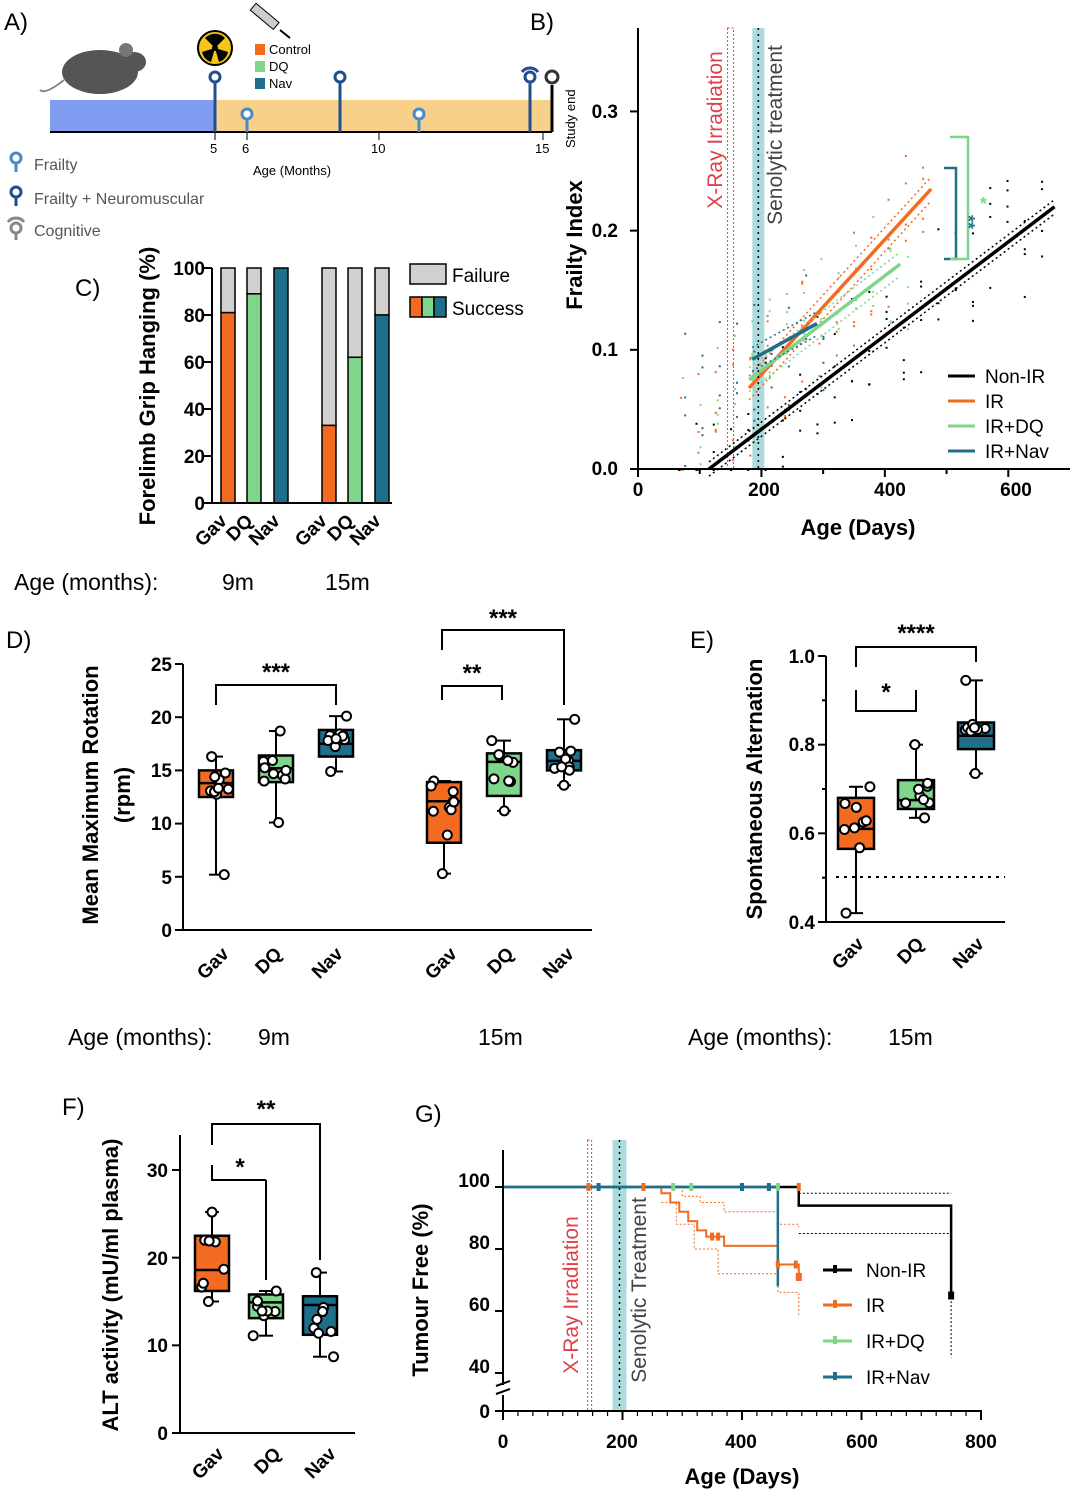  What do you see at coordinates (639, 1290) in the screenshot?
I see `treatment-label: Senolytic Treatment` at bounding box center [639, 1290].